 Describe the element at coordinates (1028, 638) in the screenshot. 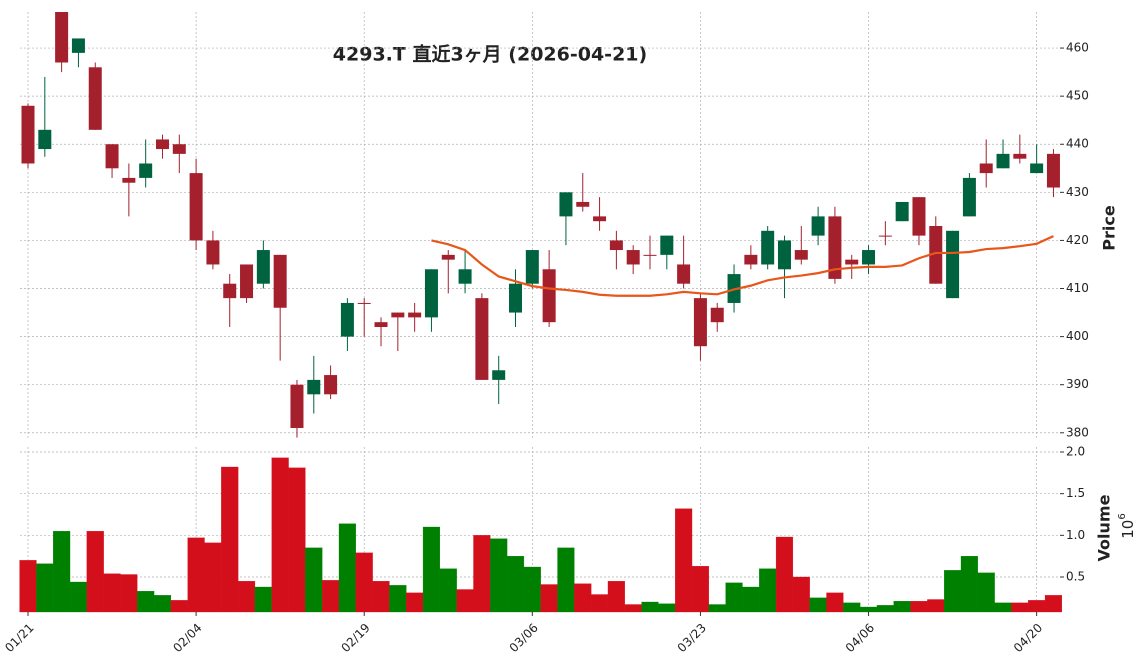

I see `x-tick-label: 04/20` at that location.